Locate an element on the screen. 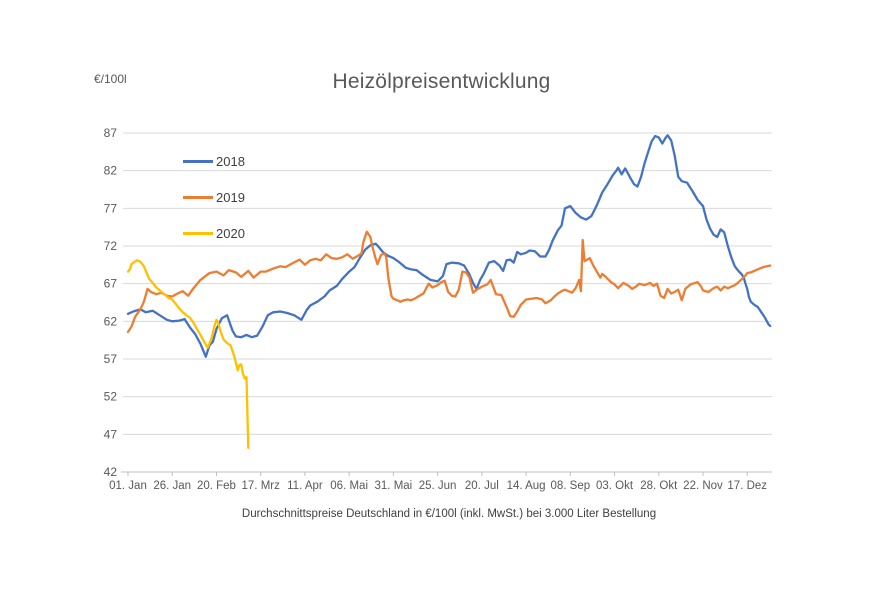 The image size is (883, 597). legend-swatch-2019 is located at coordinates (198, 197).